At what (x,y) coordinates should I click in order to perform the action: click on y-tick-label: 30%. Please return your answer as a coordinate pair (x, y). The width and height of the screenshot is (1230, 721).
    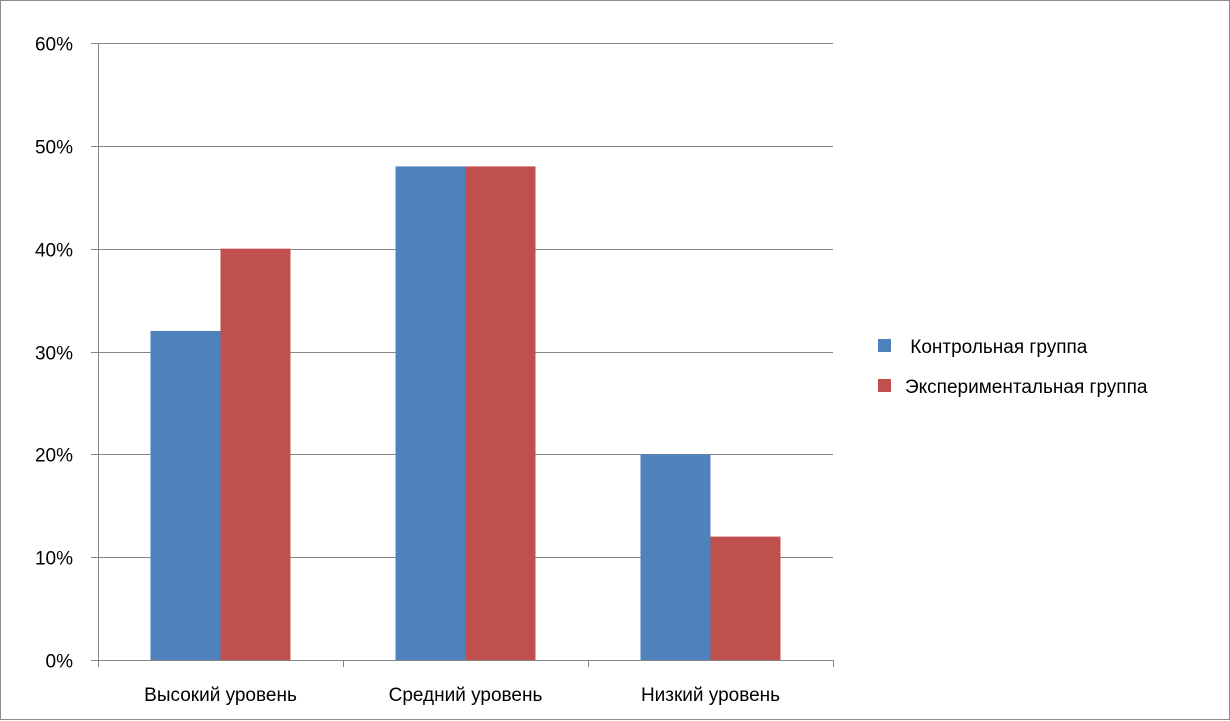
    Looking at the image, I should click on (54, 354).